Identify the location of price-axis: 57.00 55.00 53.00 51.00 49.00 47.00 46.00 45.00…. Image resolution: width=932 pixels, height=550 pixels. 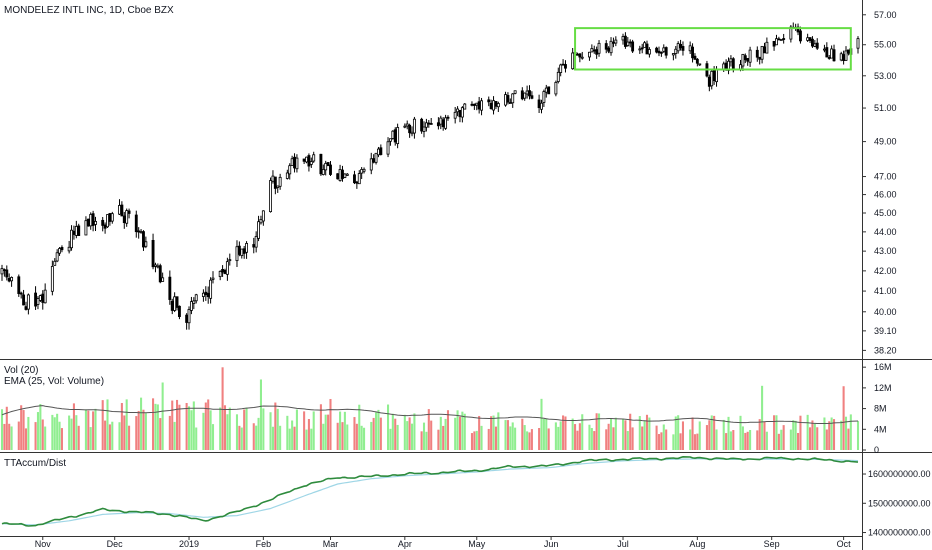
(896, 274).